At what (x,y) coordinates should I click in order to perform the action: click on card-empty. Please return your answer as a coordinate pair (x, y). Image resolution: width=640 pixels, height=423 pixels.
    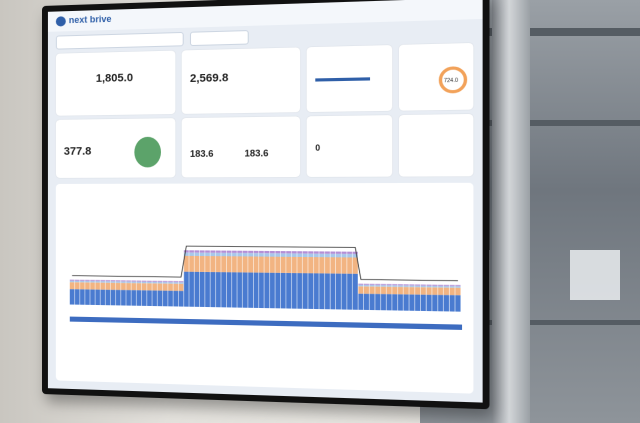
    Looking at the image, I should click on (436, 145).